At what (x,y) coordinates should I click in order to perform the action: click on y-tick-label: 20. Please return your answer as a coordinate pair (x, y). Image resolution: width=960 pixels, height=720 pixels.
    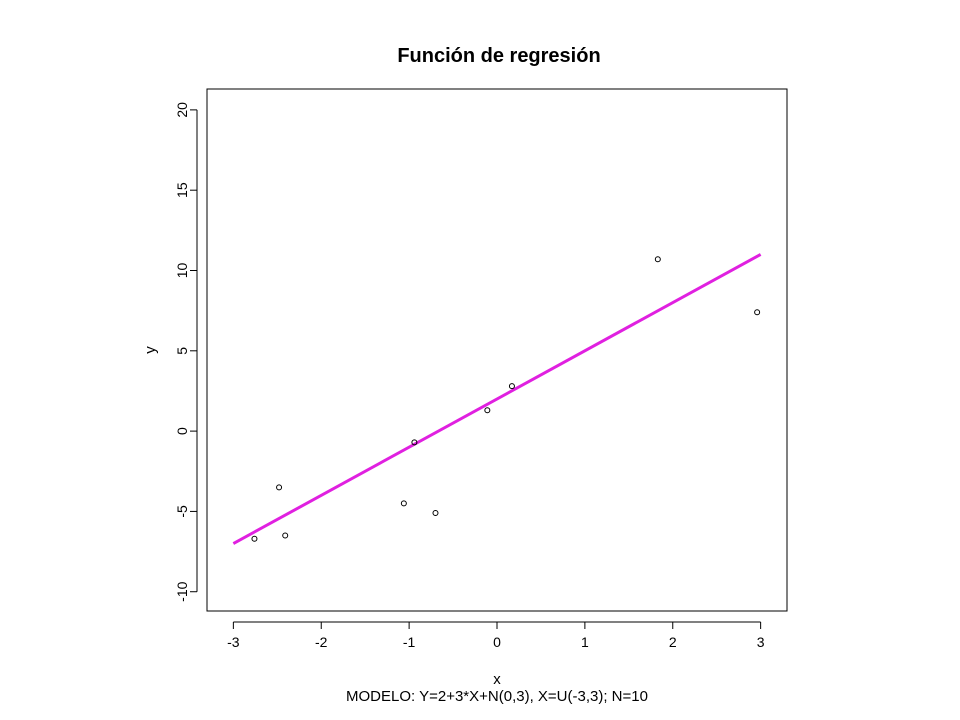
    Looking at the image, I should click on (182, 110).